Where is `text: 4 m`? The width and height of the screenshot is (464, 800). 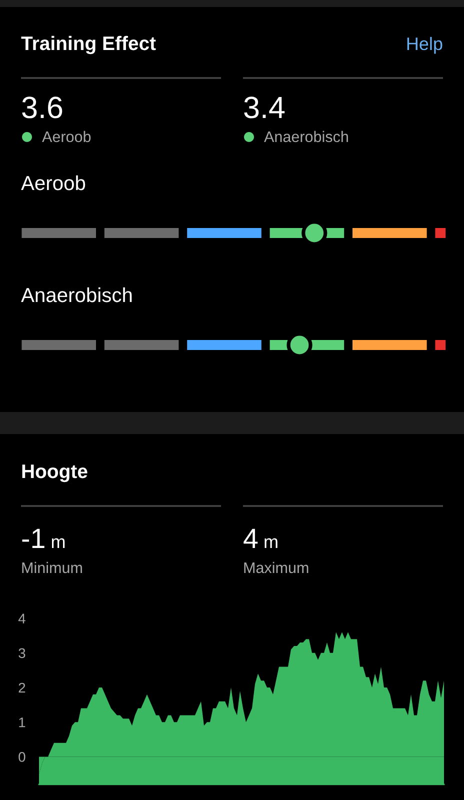
text: 4 m is located at coordinates (261, 538).